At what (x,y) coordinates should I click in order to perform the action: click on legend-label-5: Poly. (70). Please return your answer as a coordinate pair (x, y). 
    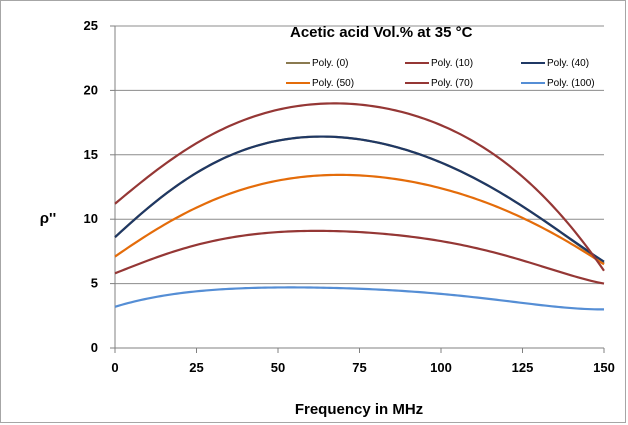
    Looking at the image, I should click on (452, 83).